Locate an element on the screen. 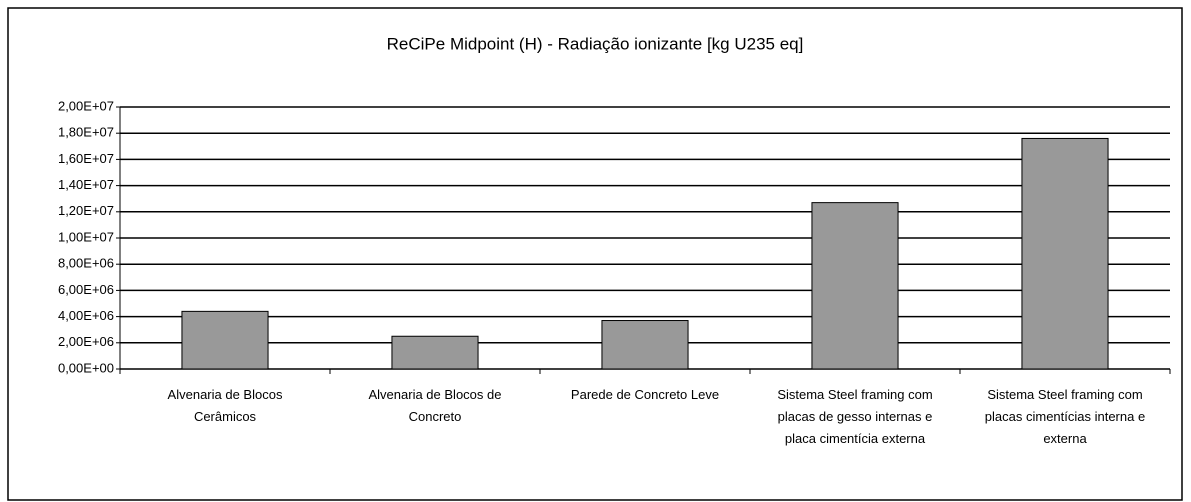 The image size is (1191, 502). y-tick-label: 6,00E+06 is located at coordinates (86, 289).